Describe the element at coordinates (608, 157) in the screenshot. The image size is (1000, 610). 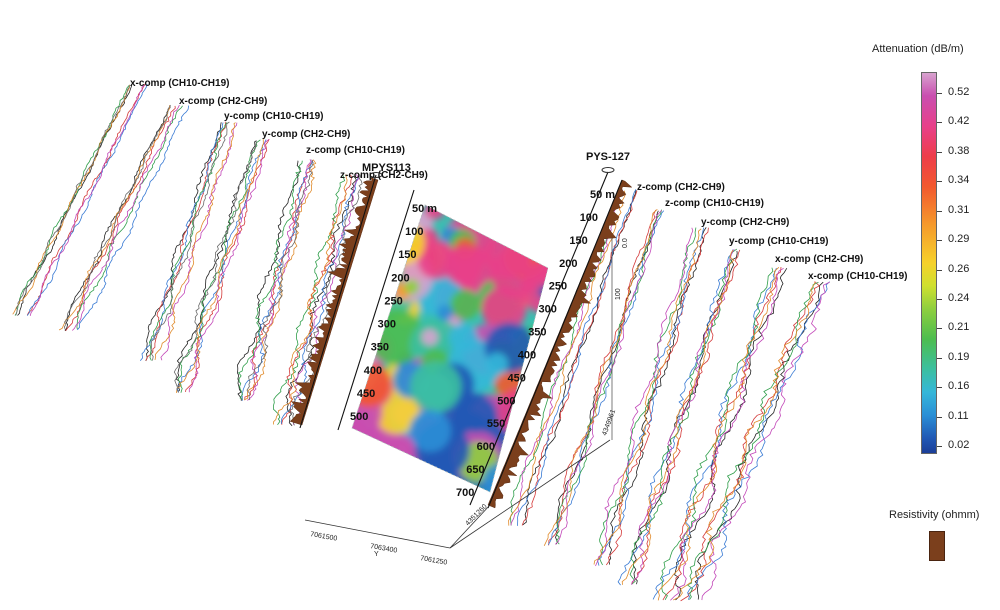
I see `borehole-right-label: PYS-127` at that location.